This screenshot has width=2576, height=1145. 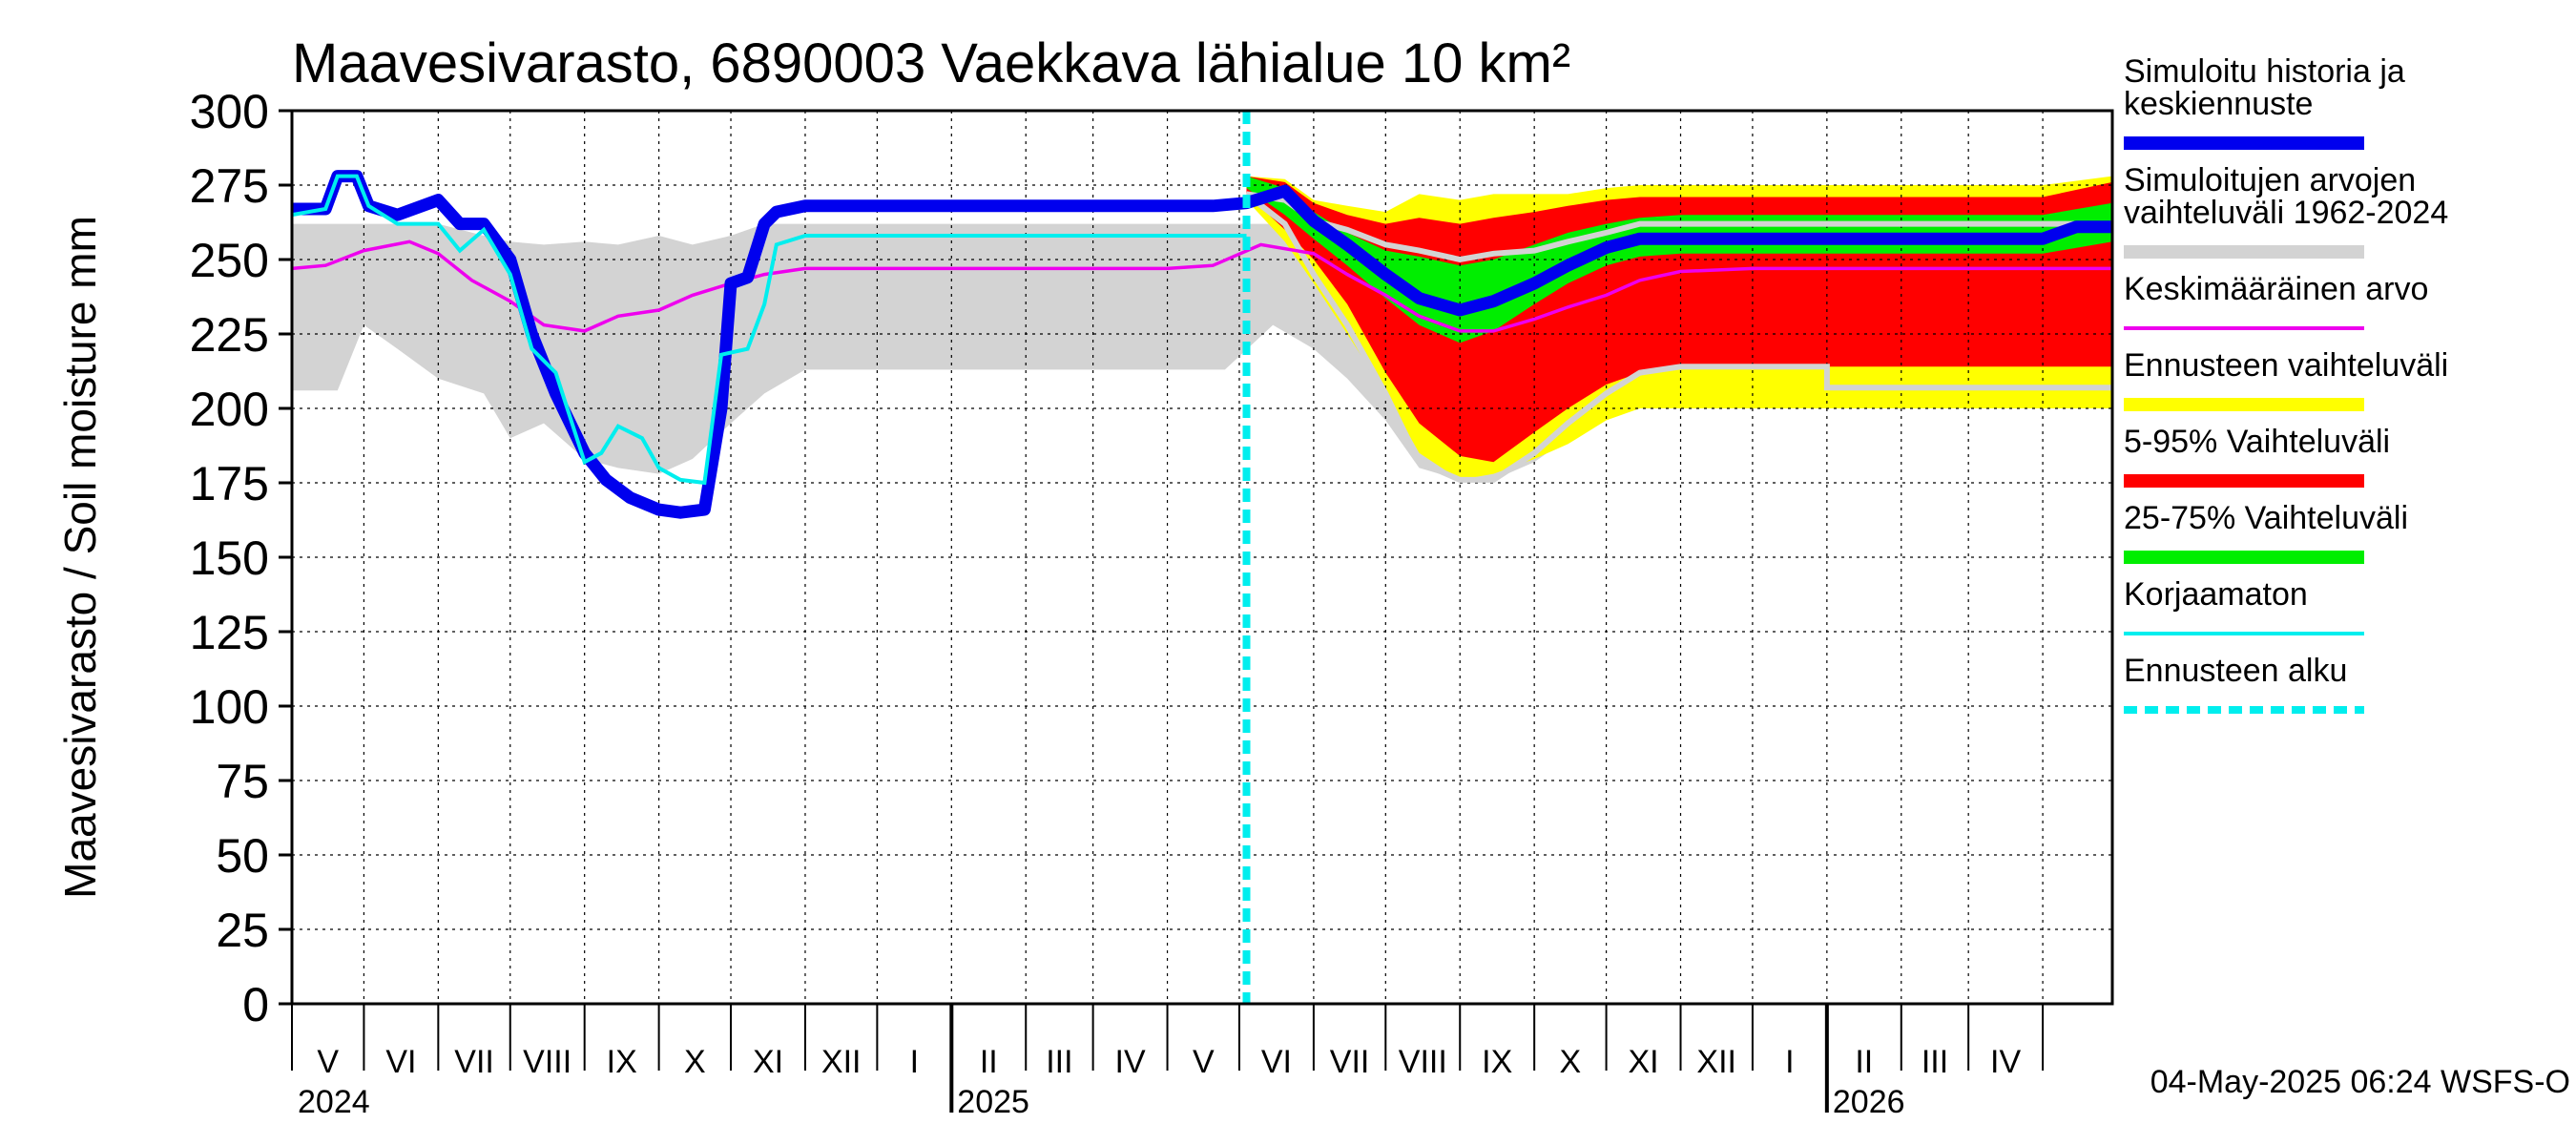 What do you see at coordinates (2257, 442) in the screenshot?
I see `legend-label: 5-95% Vaihteluväli` at bounding box center [2257, 442].